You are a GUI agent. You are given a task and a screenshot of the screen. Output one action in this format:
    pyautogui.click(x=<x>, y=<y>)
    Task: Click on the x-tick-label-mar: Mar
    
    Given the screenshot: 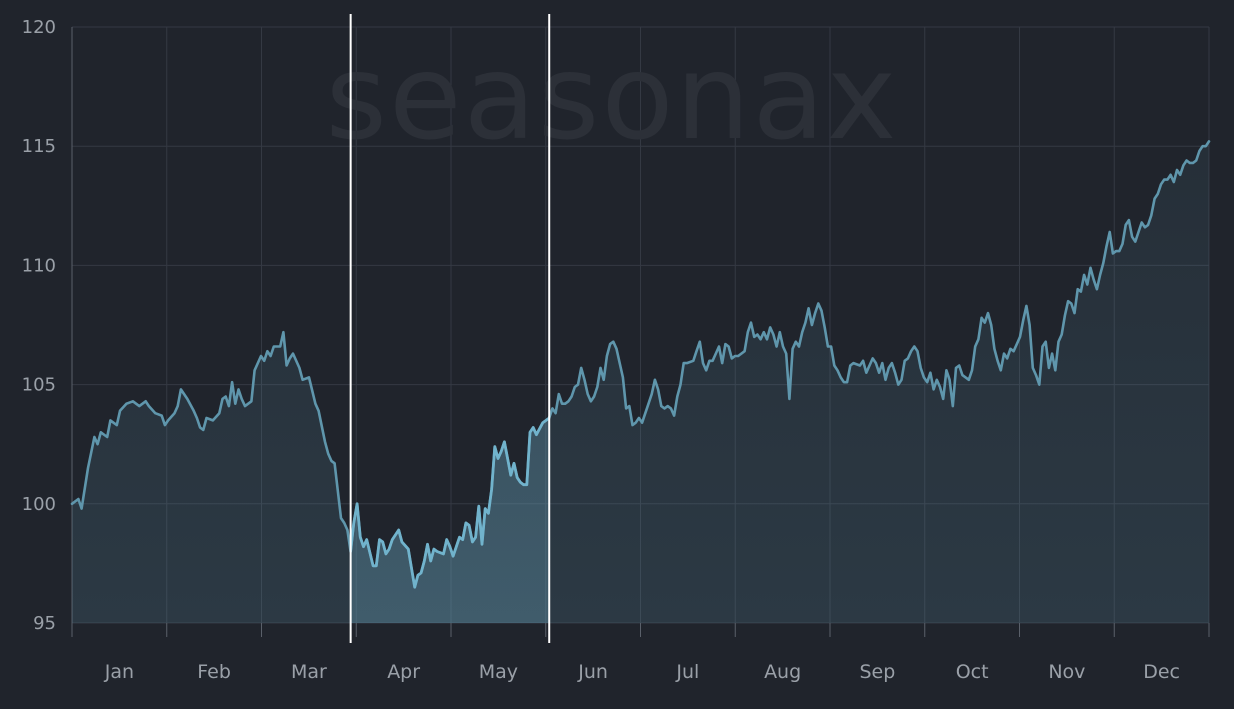 What is the action you would take?
    pyautogui.click(x=309, y=672)
    